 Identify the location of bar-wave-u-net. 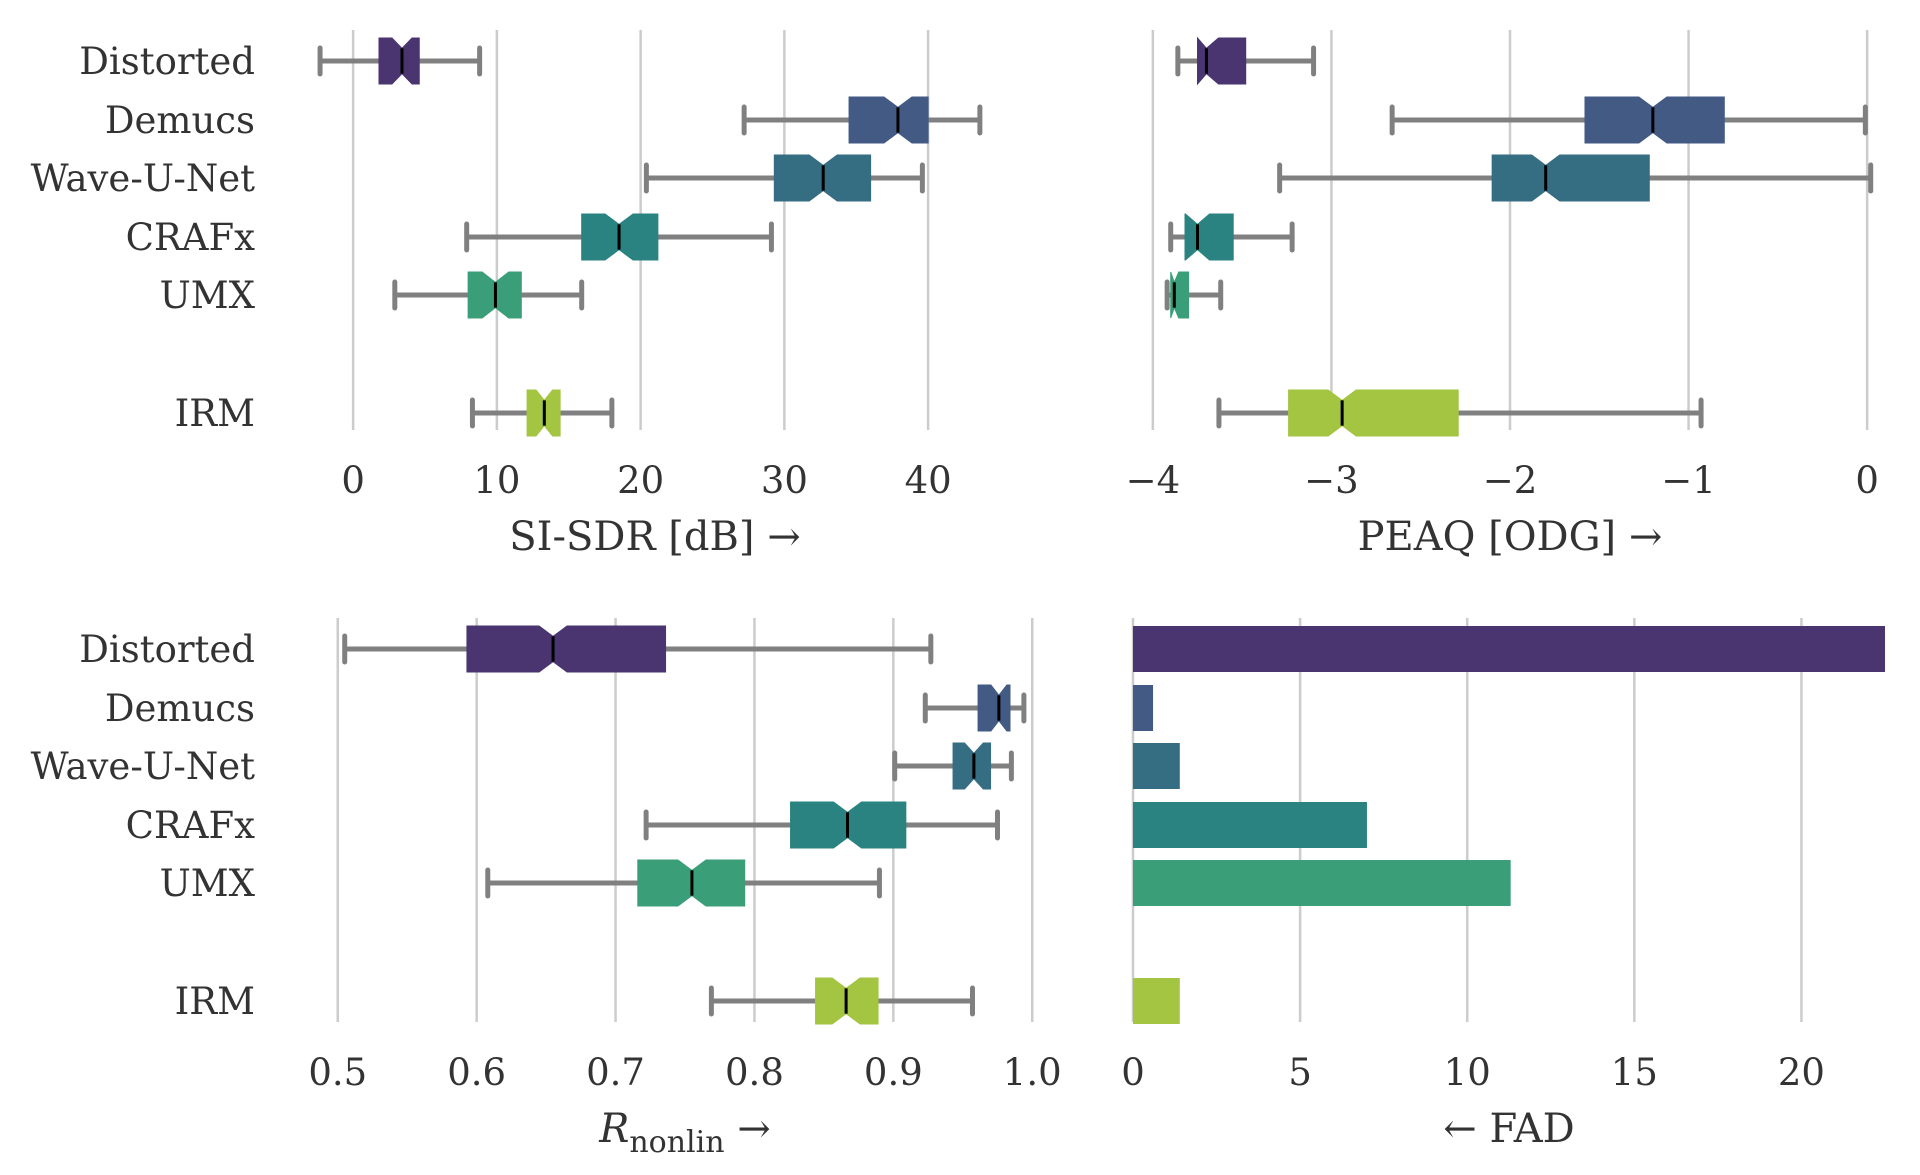
(1156, 766).